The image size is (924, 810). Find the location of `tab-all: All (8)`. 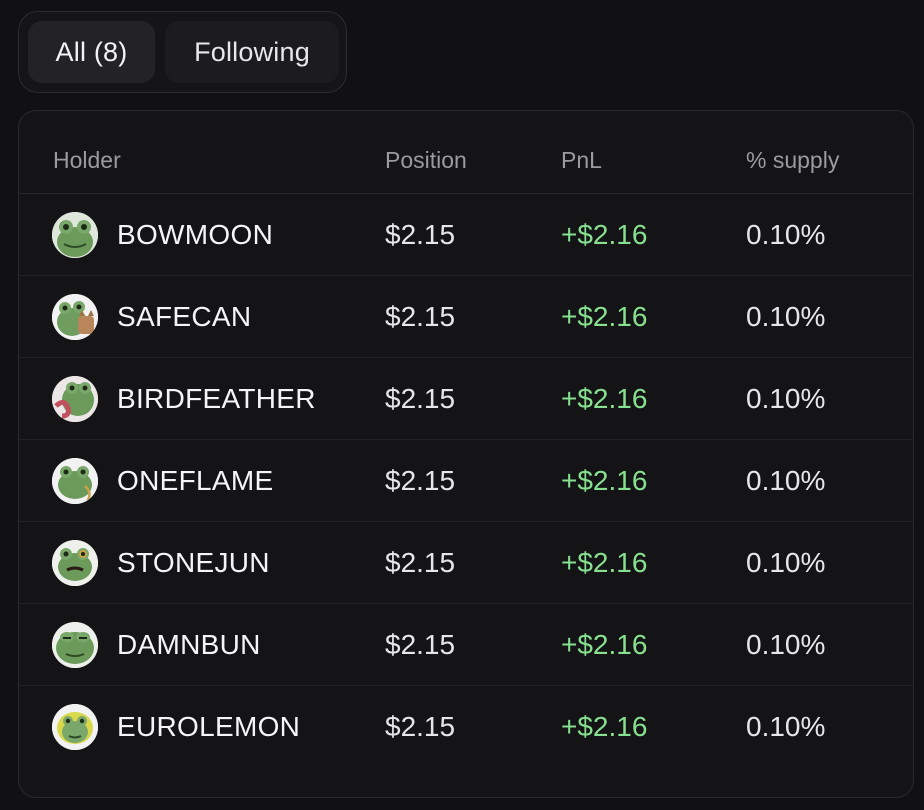

tab-all: All (8) is located at coordinates (91, 52).